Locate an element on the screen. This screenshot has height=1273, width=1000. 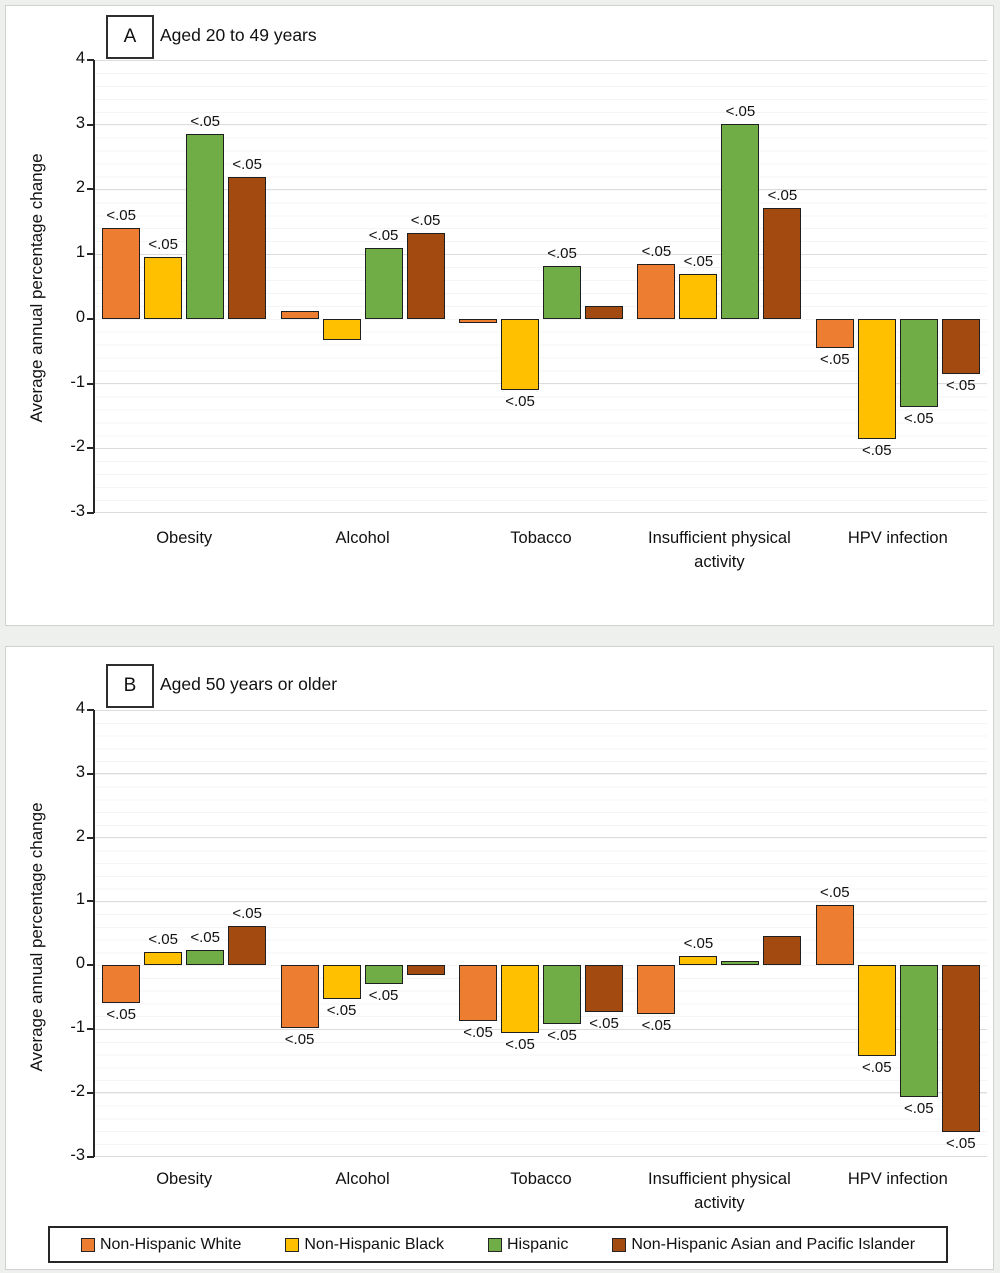
legend-item: Non-Hispanic White is located at coordinates (161, 1244).